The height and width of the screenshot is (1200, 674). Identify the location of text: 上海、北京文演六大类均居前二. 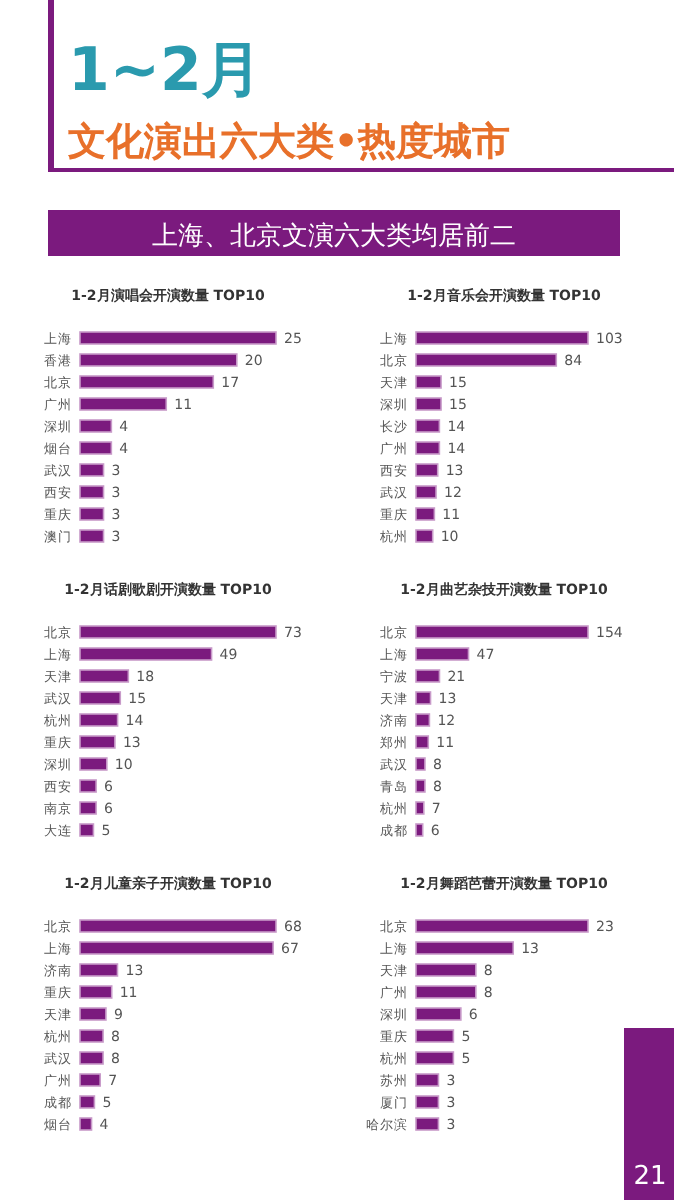
(334, 237).